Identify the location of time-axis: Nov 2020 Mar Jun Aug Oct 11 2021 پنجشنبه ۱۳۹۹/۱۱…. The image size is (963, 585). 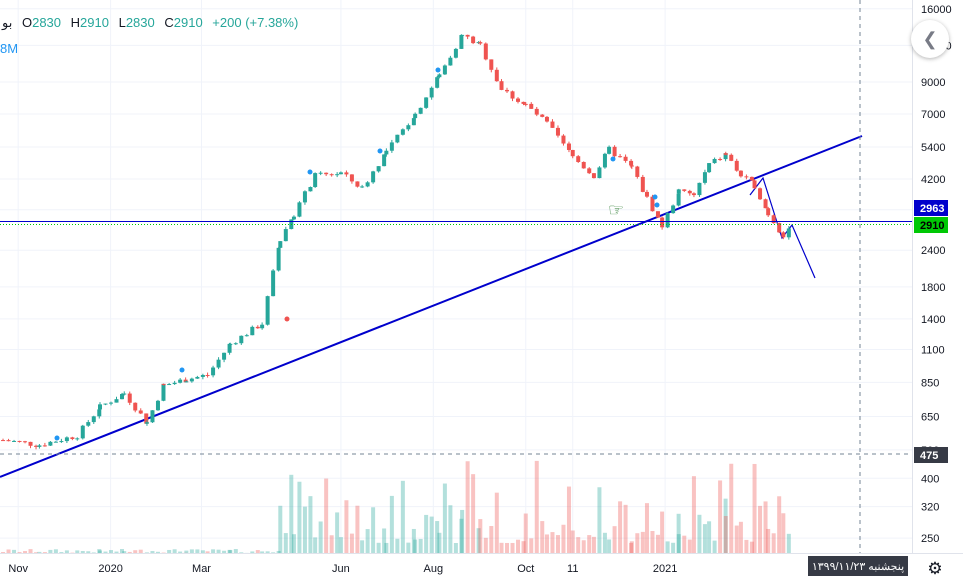
(481, 569).